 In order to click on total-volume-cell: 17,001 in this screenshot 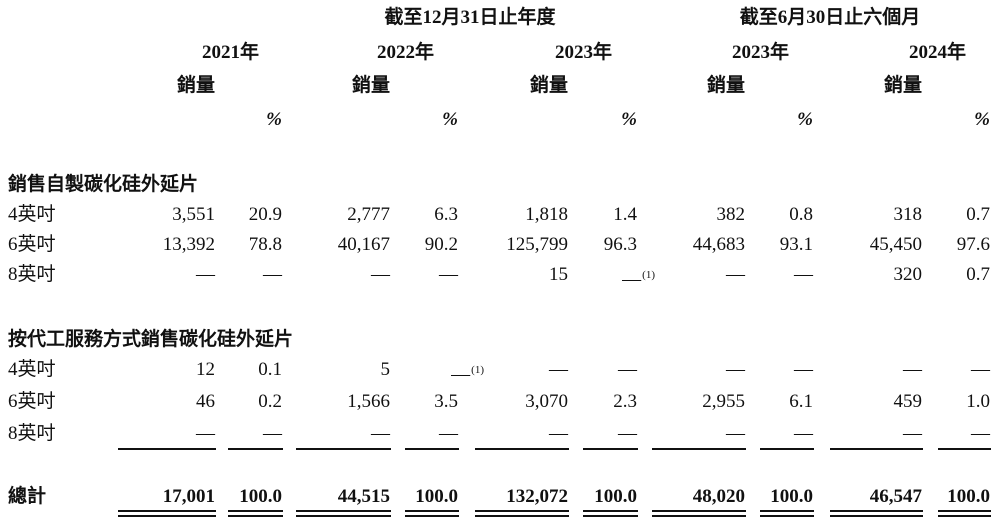, I will do `click(188, 496)`.